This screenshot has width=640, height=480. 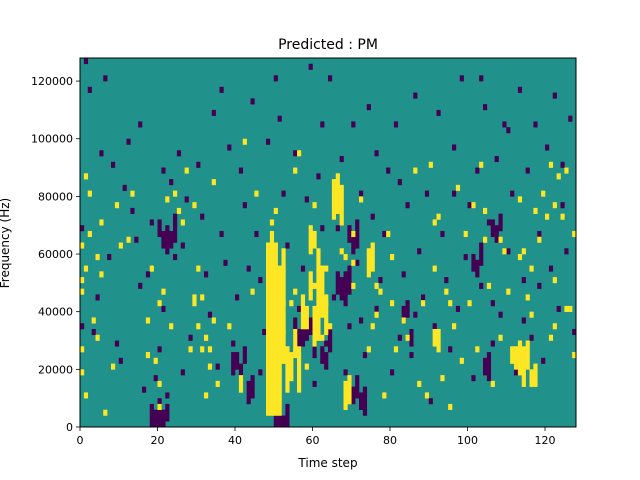 What do you see at coordinates (55, 369) in the screenshot?
I see `y-tick-label: 20000` at bounding box center [55, 369].